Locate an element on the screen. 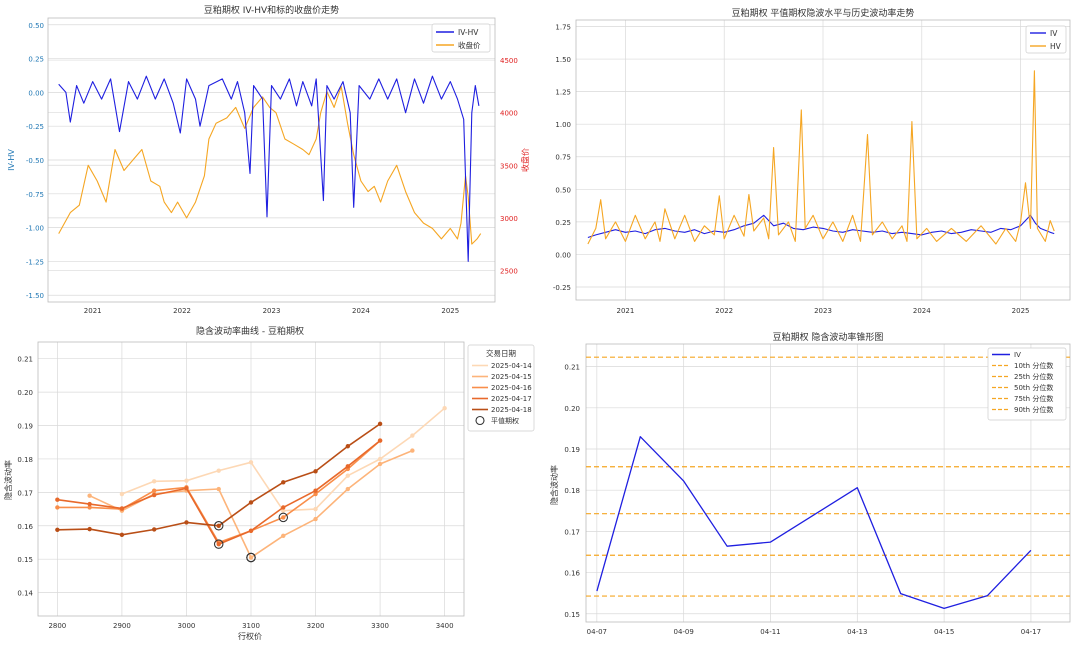 Image resolution: width=1080 pixels, height=646 pixels. legend-label-iv: IV is located at coordinates (1054, 33).